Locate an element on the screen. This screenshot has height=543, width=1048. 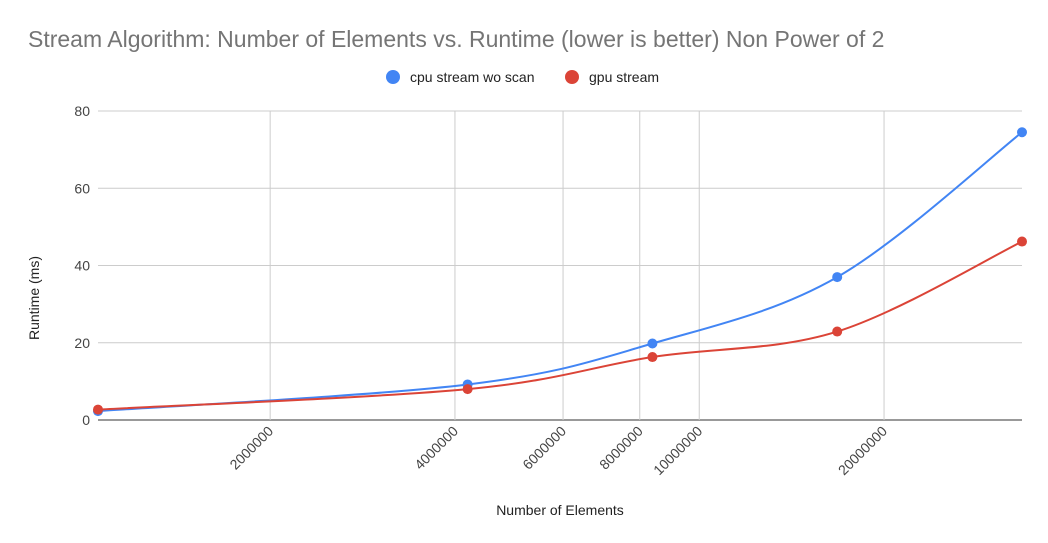
x-tick-label: 6000000 is located at coordinates (544, 448).